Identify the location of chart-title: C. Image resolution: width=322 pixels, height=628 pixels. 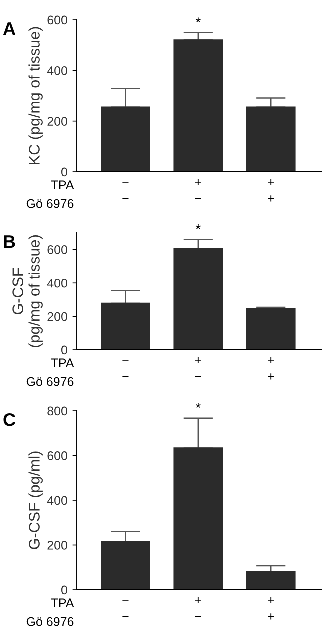
(10, 419).